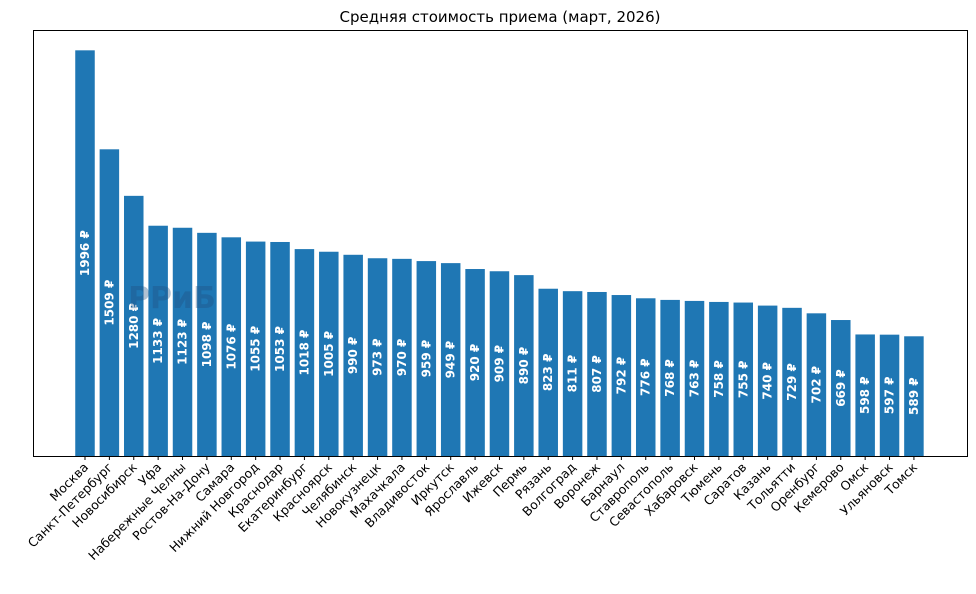  I want to click on bar-value-label: 597 ₽, so click(890, 396).